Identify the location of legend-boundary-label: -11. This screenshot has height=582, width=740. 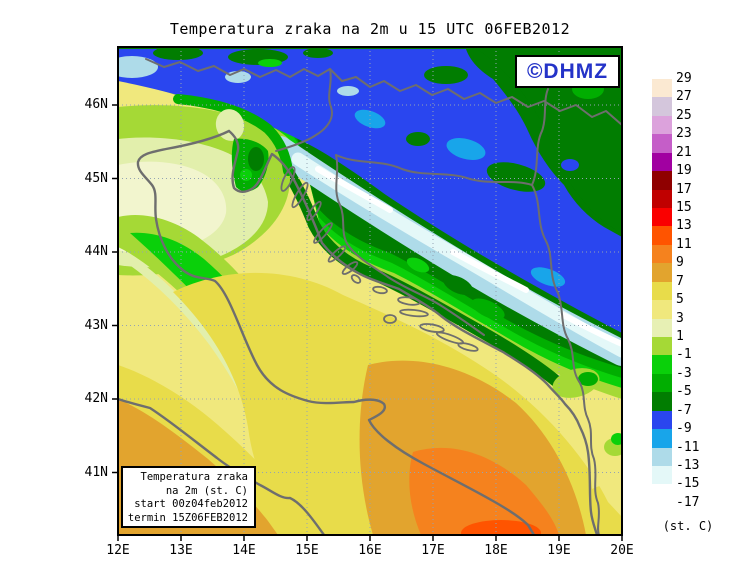
(688, 447).